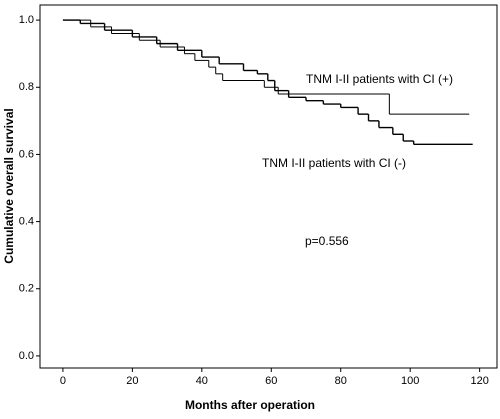 The height and width of the screenshot is (419, 500). What do you see at coordinates (26, 289) in the screenshot?
I see `y-tick-label: 0.2` at bounding box center [26, 289].